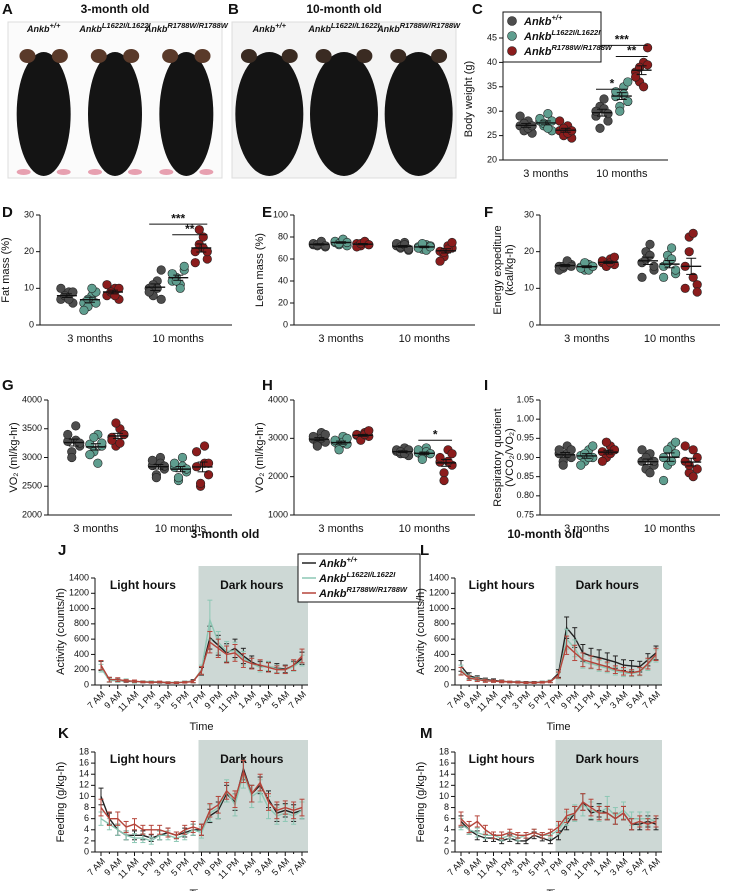 This screenshot has width=730, height=891. I want to click on y-tick-label: 4000, so click(32, 399).